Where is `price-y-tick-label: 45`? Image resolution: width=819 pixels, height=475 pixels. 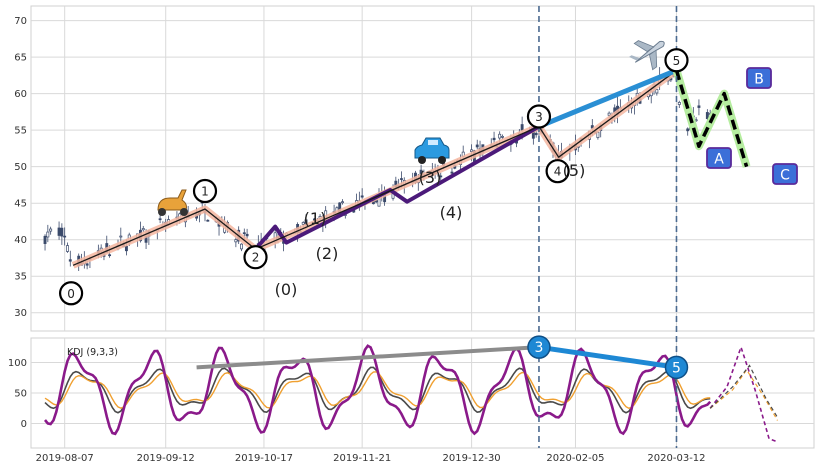 price-y-tick-label: 45 is located at coordinates (20, 204).